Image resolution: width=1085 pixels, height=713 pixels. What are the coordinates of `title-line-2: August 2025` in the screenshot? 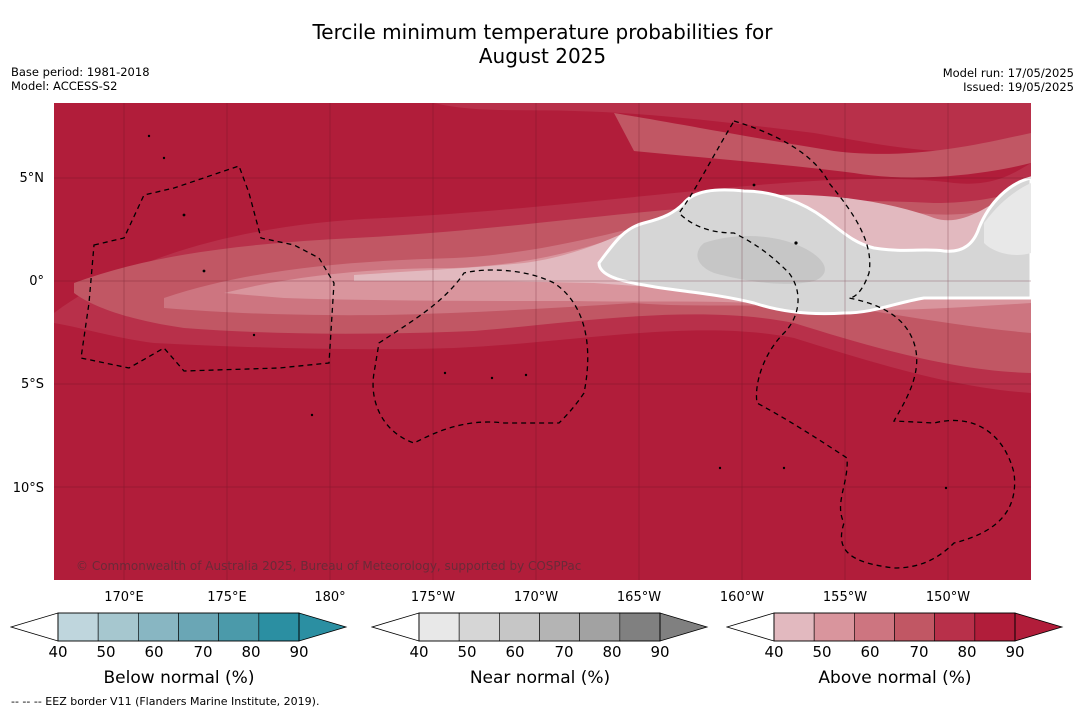 It's located at (542, 56).